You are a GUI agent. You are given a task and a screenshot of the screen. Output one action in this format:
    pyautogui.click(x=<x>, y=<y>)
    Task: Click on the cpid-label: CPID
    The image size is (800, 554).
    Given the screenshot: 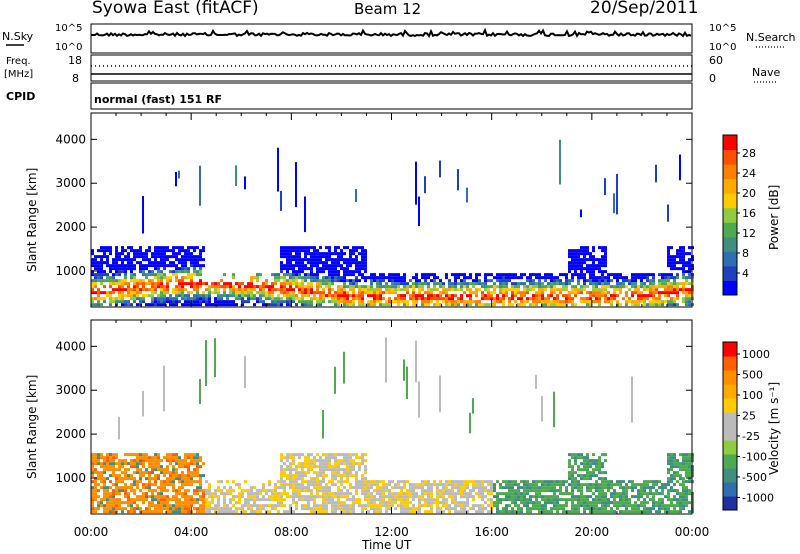 What is the action you would take?
    pyautogui.click(x=20, y=96)
    